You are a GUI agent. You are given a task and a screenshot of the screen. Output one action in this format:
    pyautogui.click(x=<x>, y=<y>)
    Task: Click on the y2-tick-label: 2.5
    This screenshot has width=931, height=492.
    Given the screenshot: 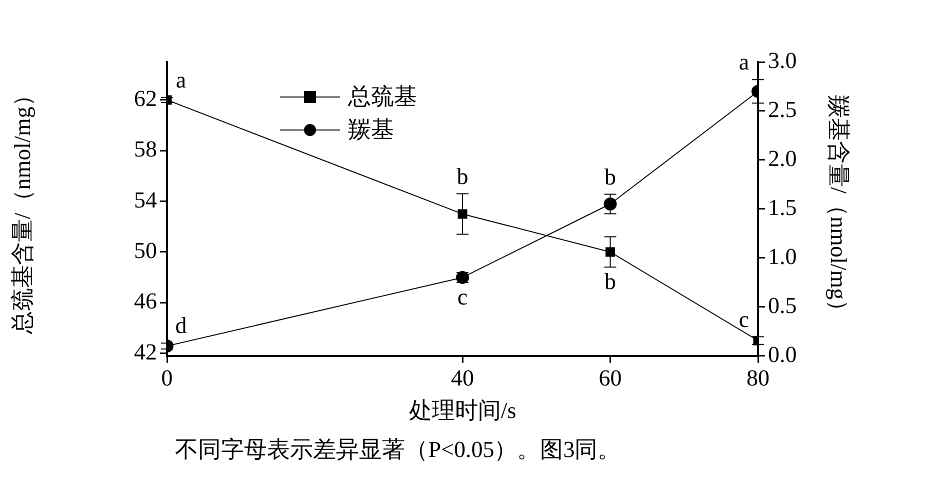 What is the action you would take?
    pyautogui.click(x=782, y=109)
    